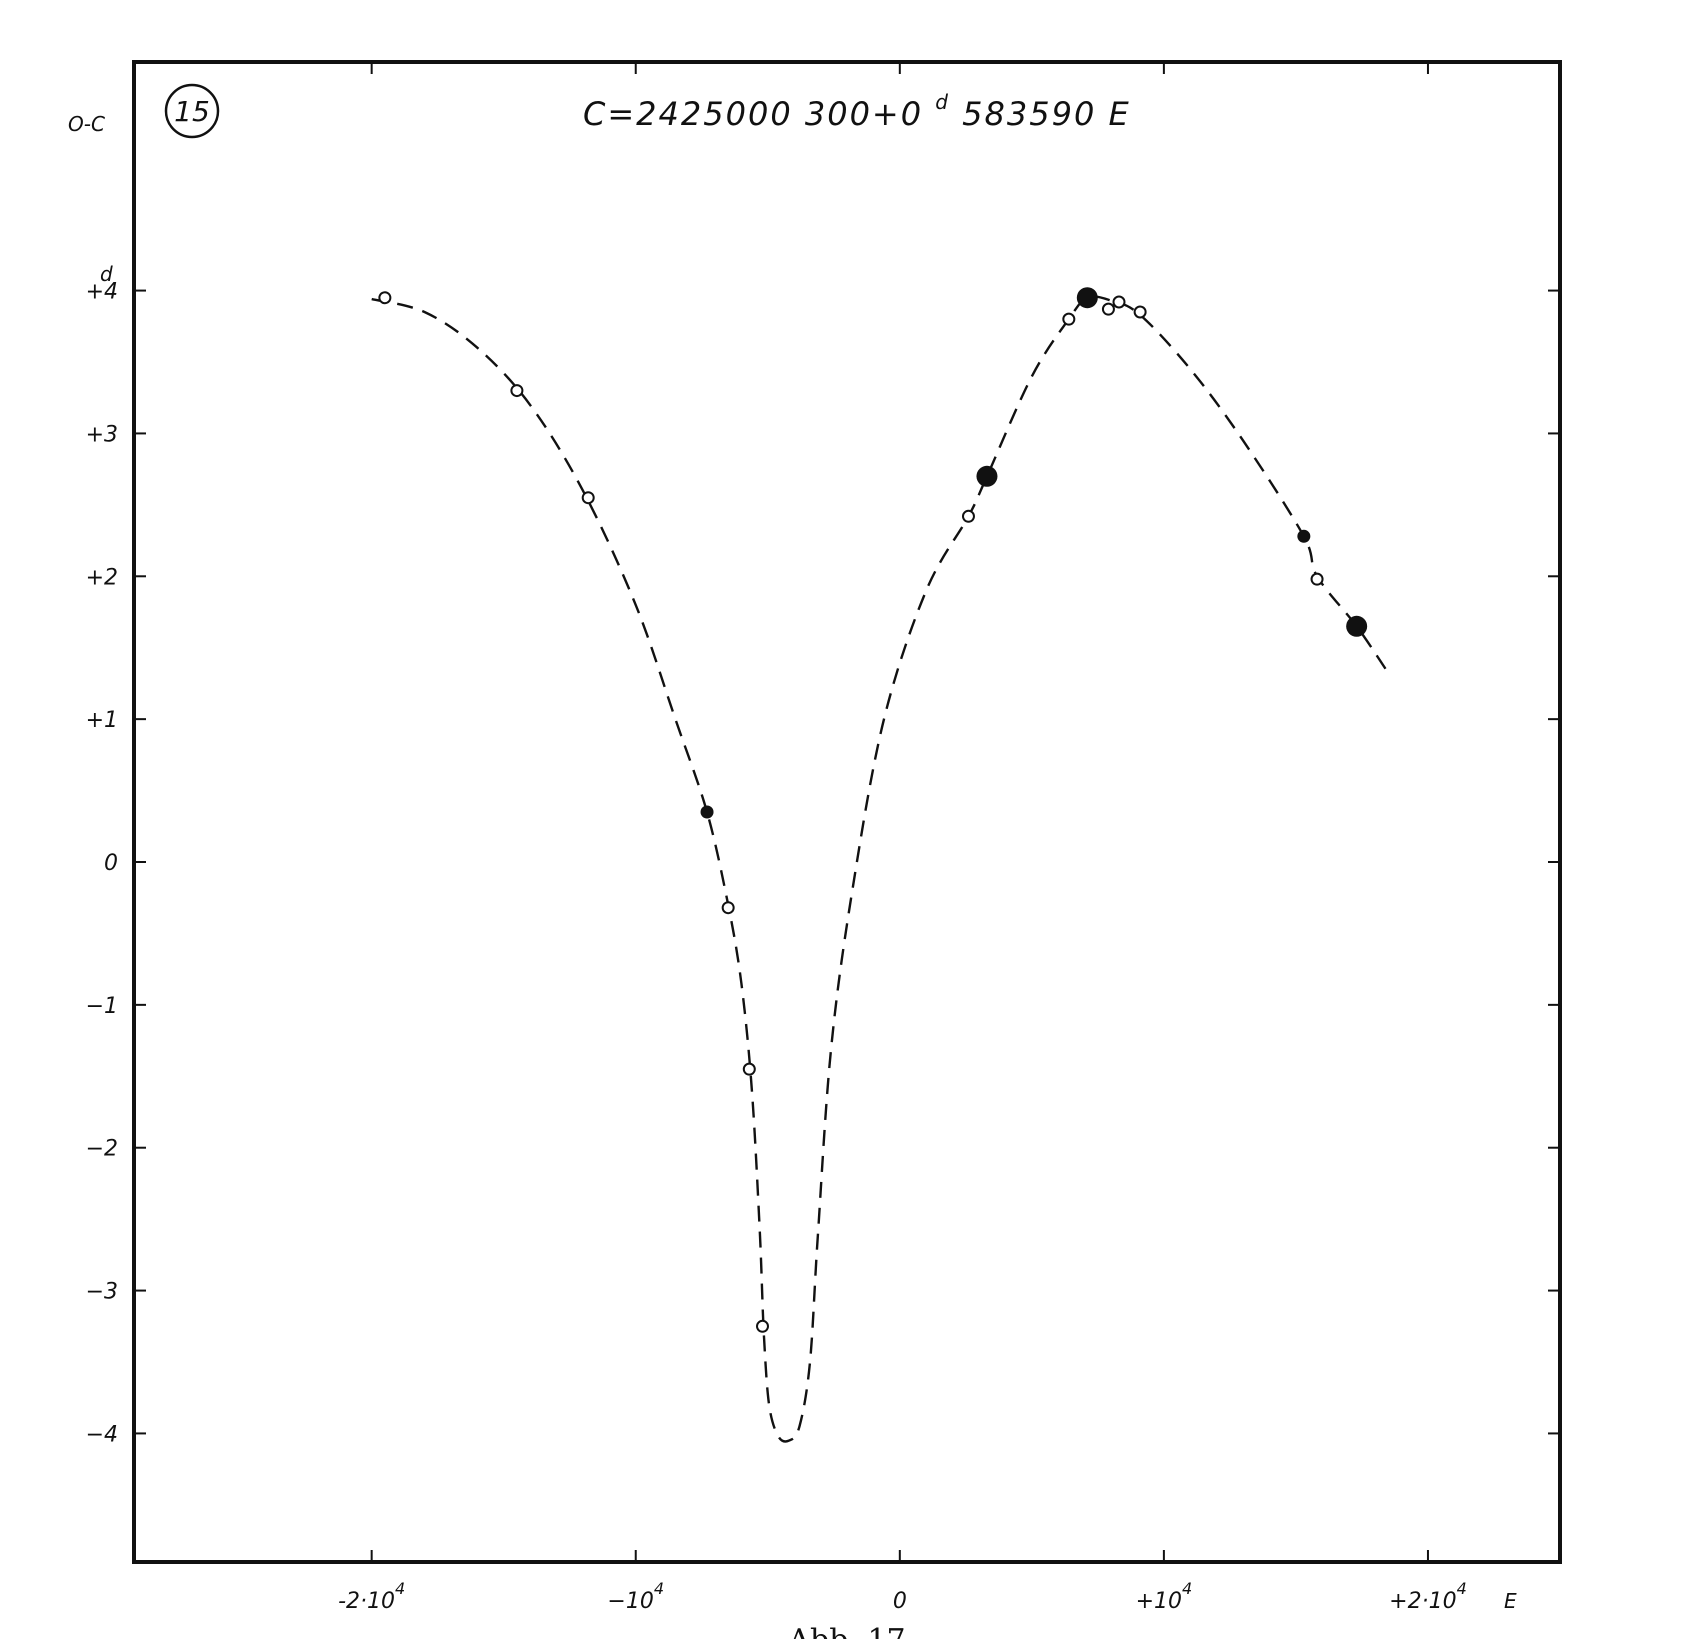 The image size is (1694, 1639). I want to click on y-tick-label: 0, so click(111, 863).